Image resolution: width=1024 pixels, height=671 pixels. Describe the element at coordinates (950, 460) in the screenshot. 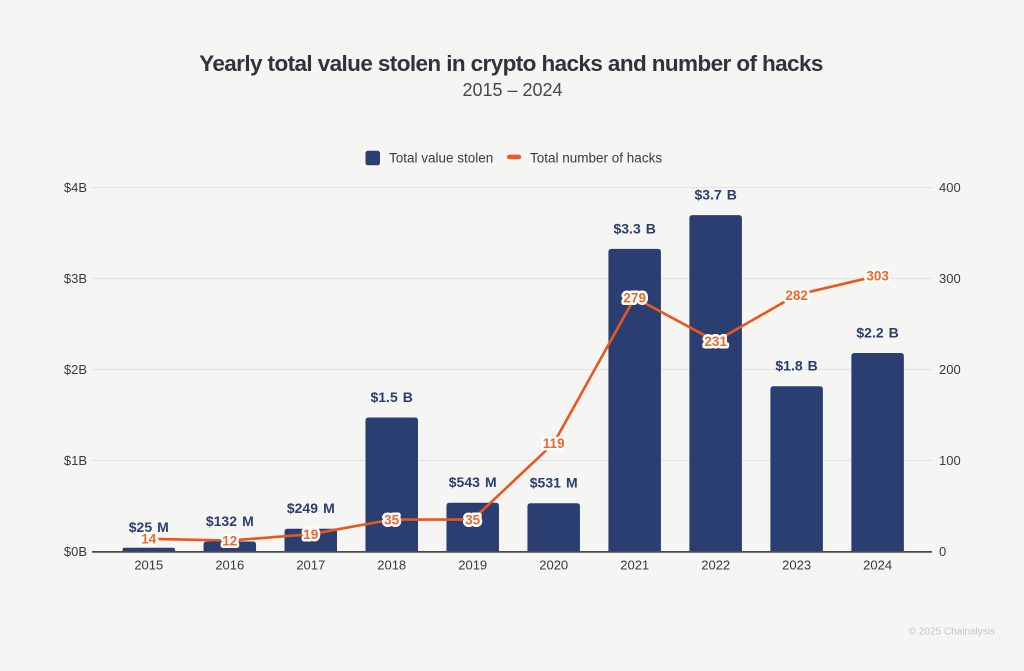

I see `svg-text: 100` at that location.